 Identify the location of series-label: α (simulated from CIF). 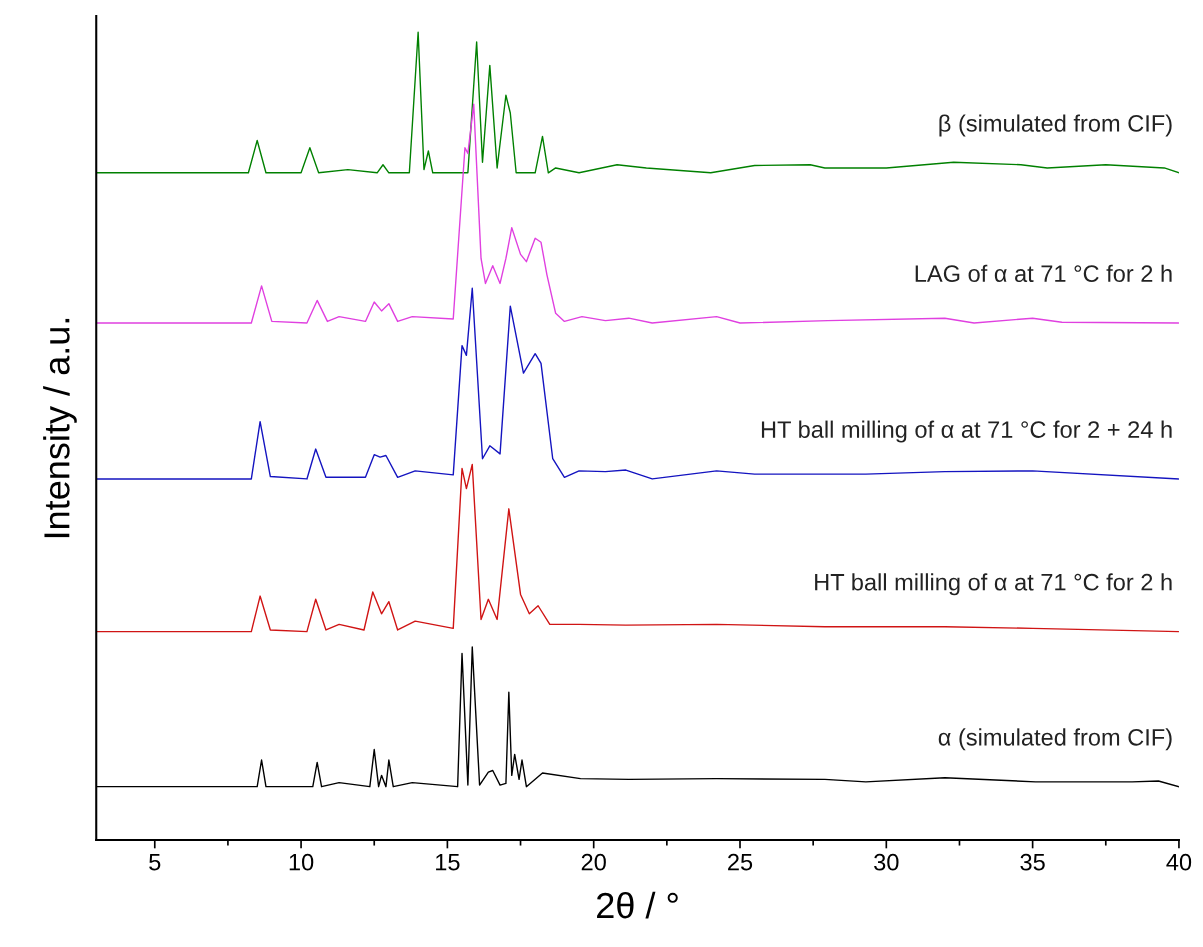
(1055, 739).